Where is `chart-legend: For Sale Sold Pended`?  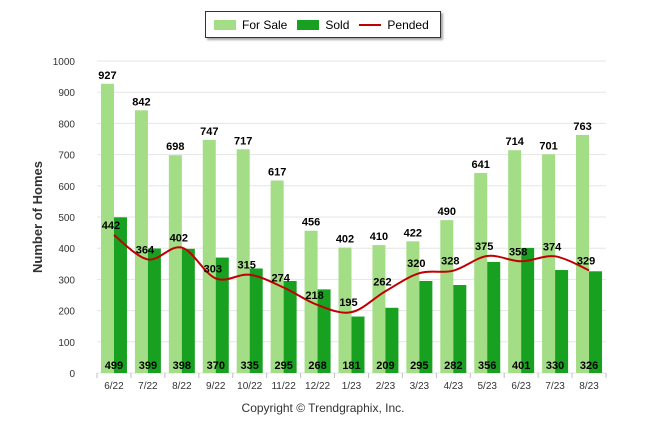
chart-legend: For Sale Sold Pended is located at coordinates (323, 24).